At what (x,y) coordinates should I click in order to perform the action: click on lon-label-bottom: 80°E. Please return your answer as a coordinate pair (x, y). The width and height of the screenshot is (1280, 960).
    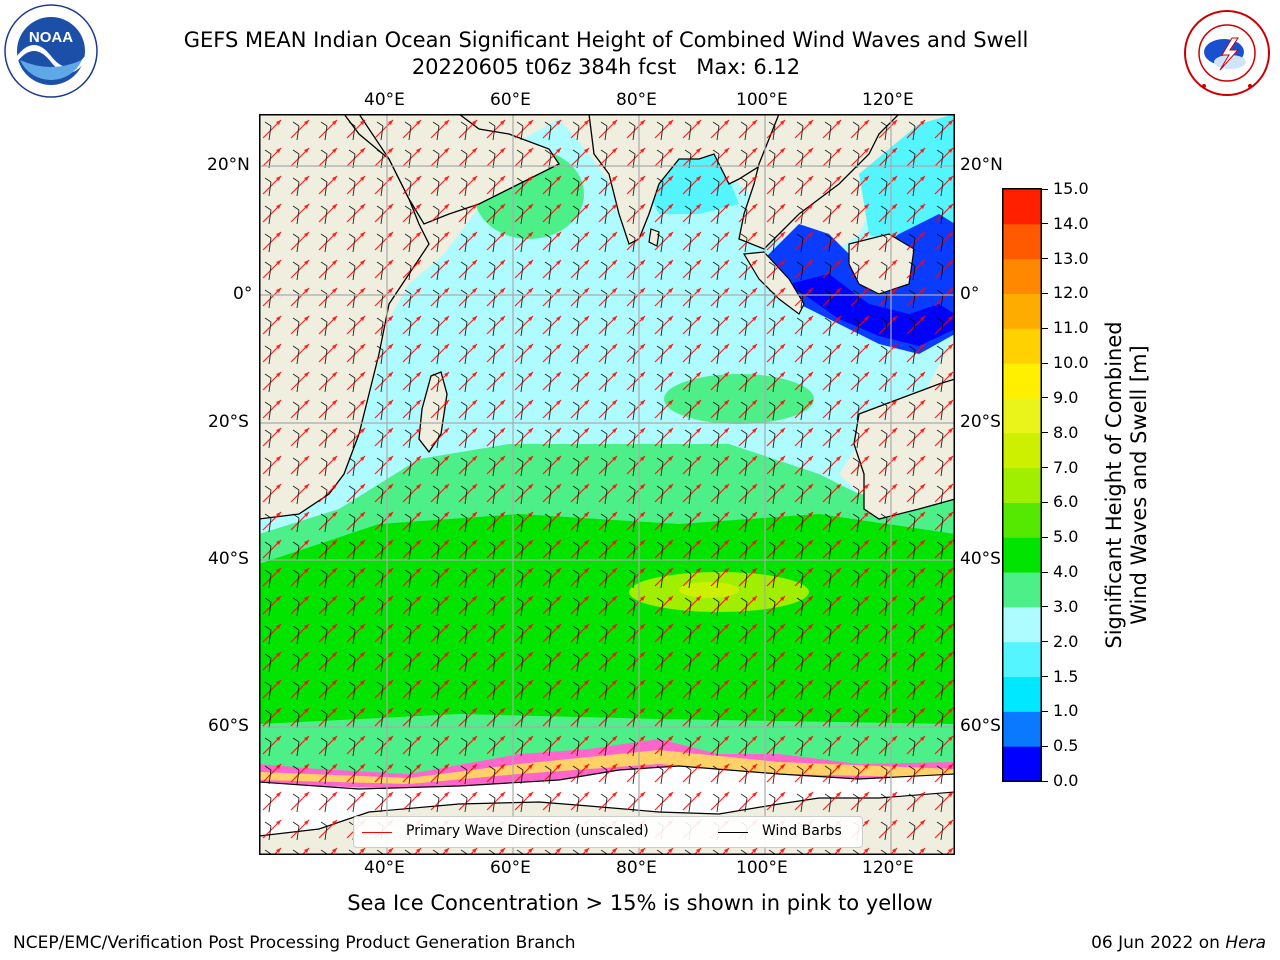
    Looking at the image, I should click on (636, 868).